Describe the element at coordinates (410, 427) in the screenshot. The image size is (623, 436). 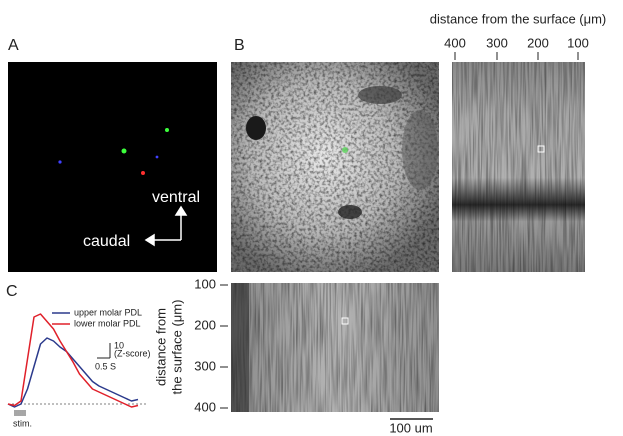
I see `scale-bar-label: 100 um` at that location.